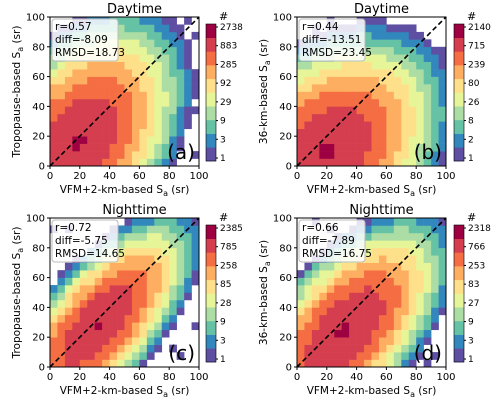 The width and height of the screenshot is (500, 403). What do you see at coordinates (211, 58) in the screenshot?
I see `colorbar-segment` at bounding box center [211, 58].